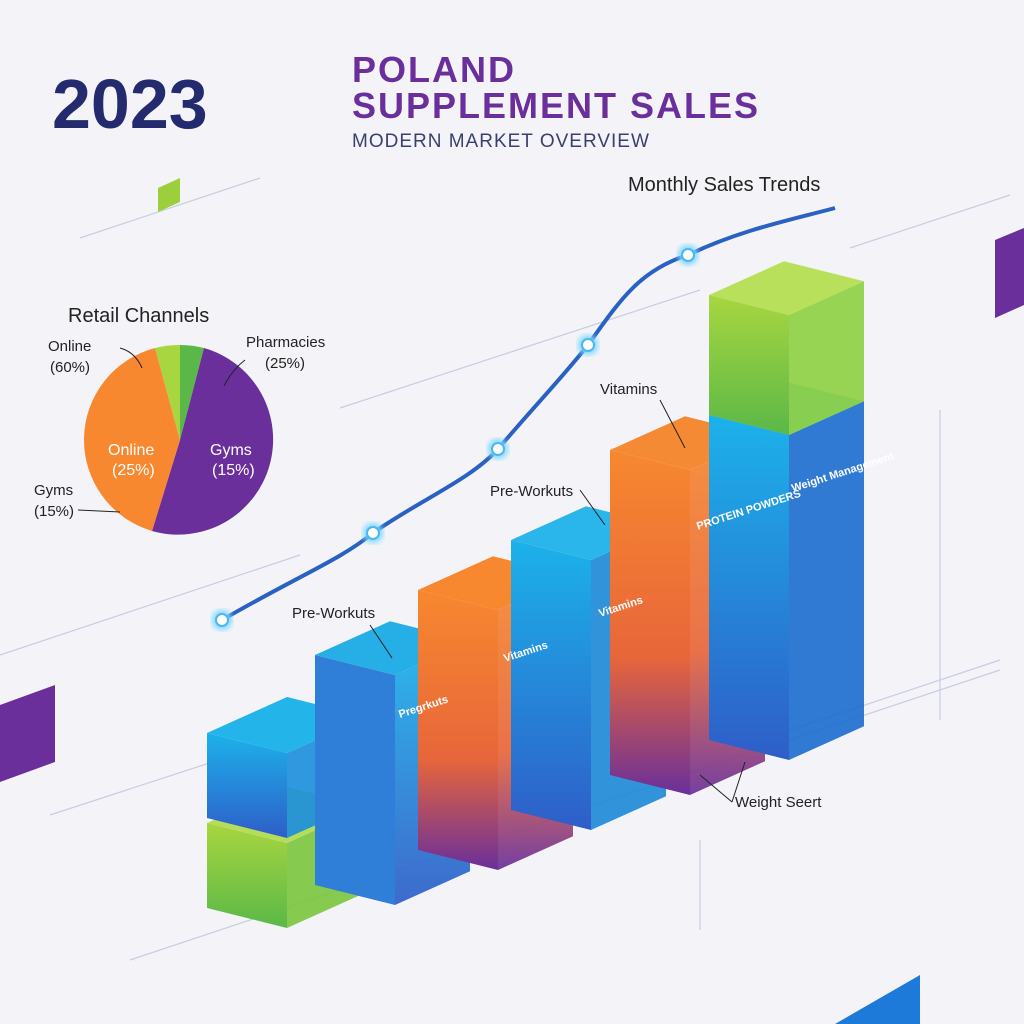 This screenshot has width=1024, height=1024. I want to click on pie-callout: Pharmacies, so click(285, 342).